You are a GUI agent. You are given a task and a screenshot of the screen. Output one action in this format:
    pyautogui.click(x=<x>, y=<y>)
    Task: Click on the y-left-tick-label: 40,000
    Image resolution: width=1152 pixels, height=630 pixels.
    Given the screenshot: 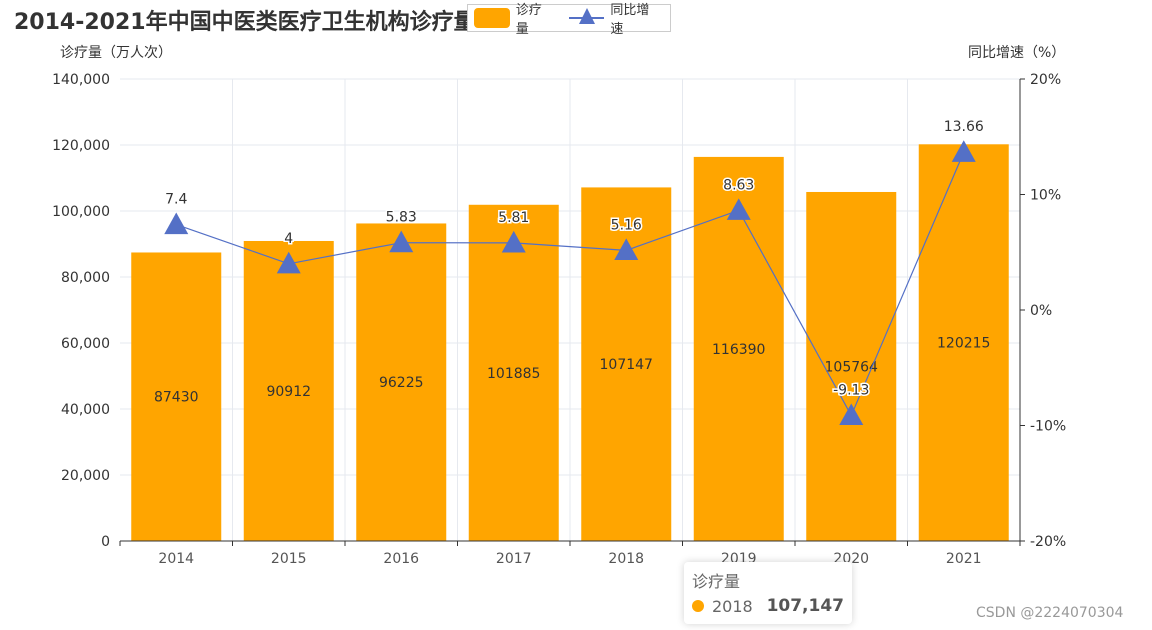 What is the action you would take?
    pyautogui.click(x=85, y=410)
    